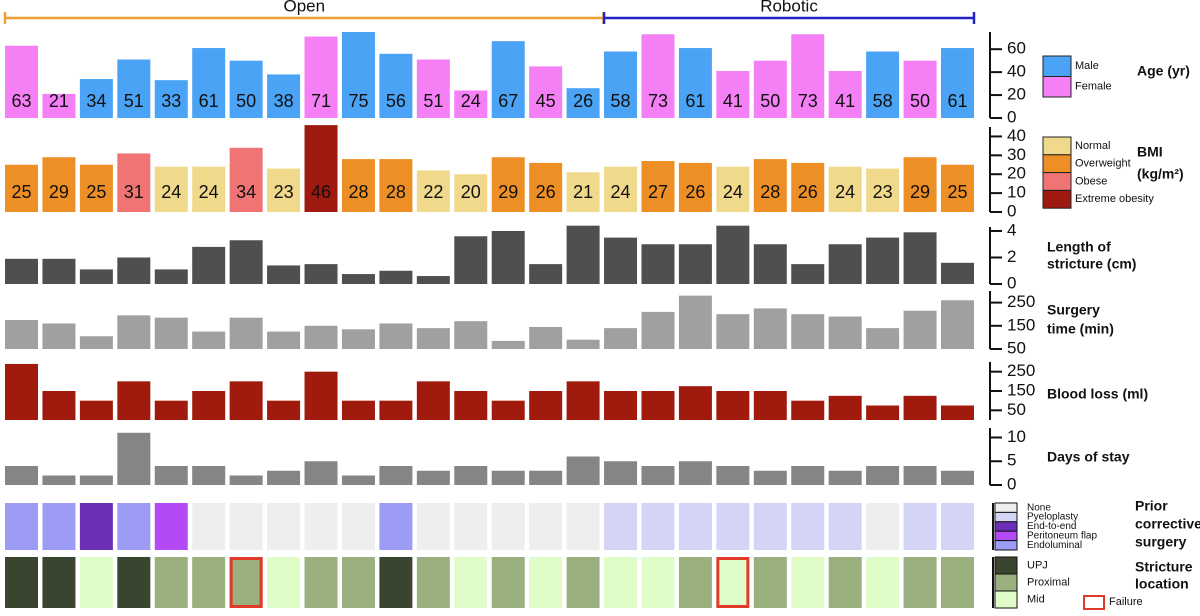 This screenshot has height=616, width=1200. I want to click on y-tick-label: 60, so click(1016, 48).